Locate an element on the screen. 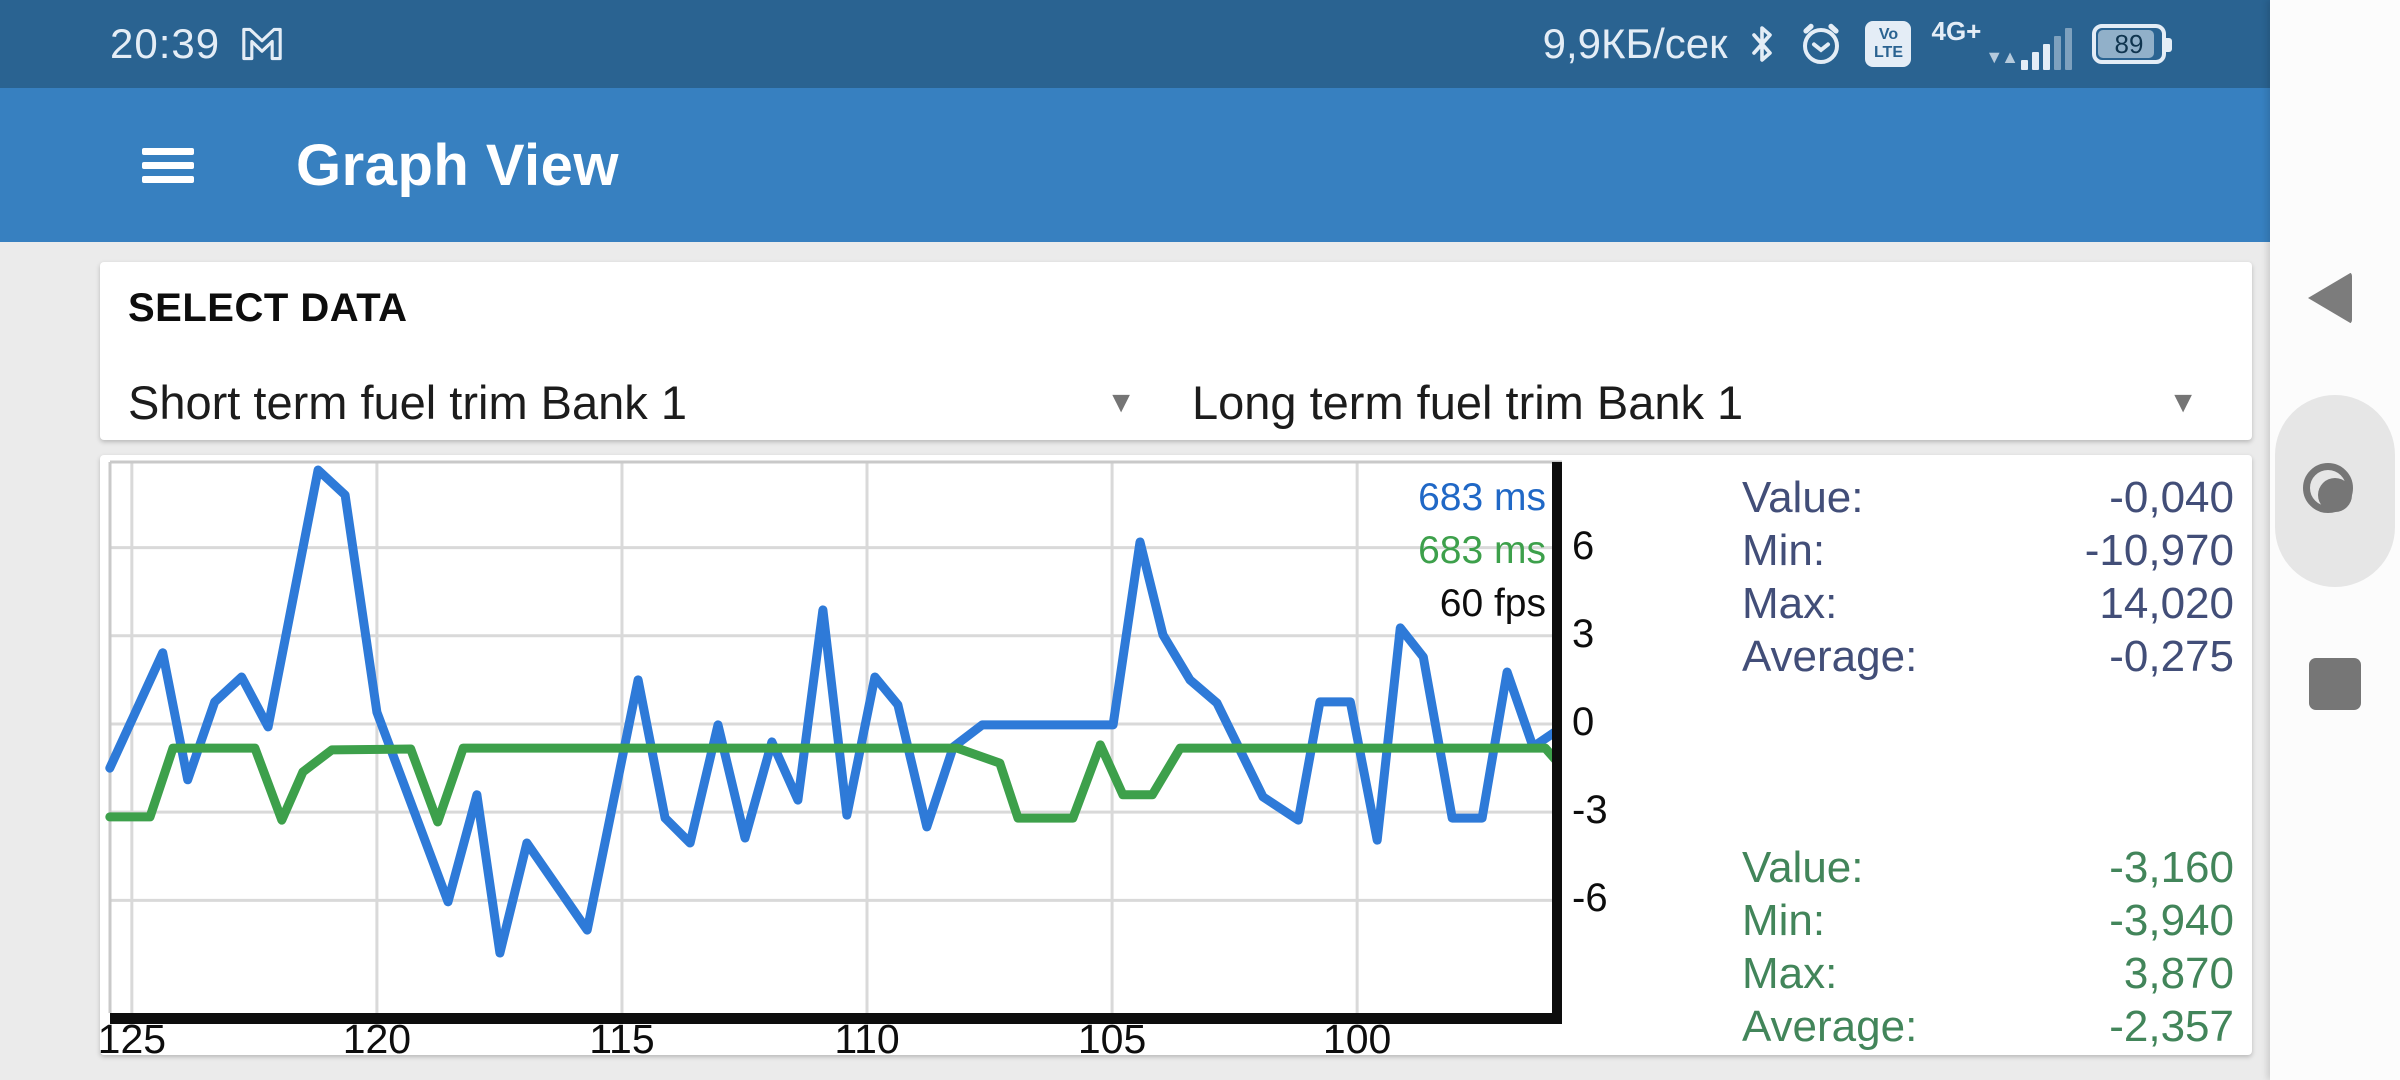 This screenshot has width=2400, height=1080. y-tick-label: 3 is located at coordinates (1583, 633).